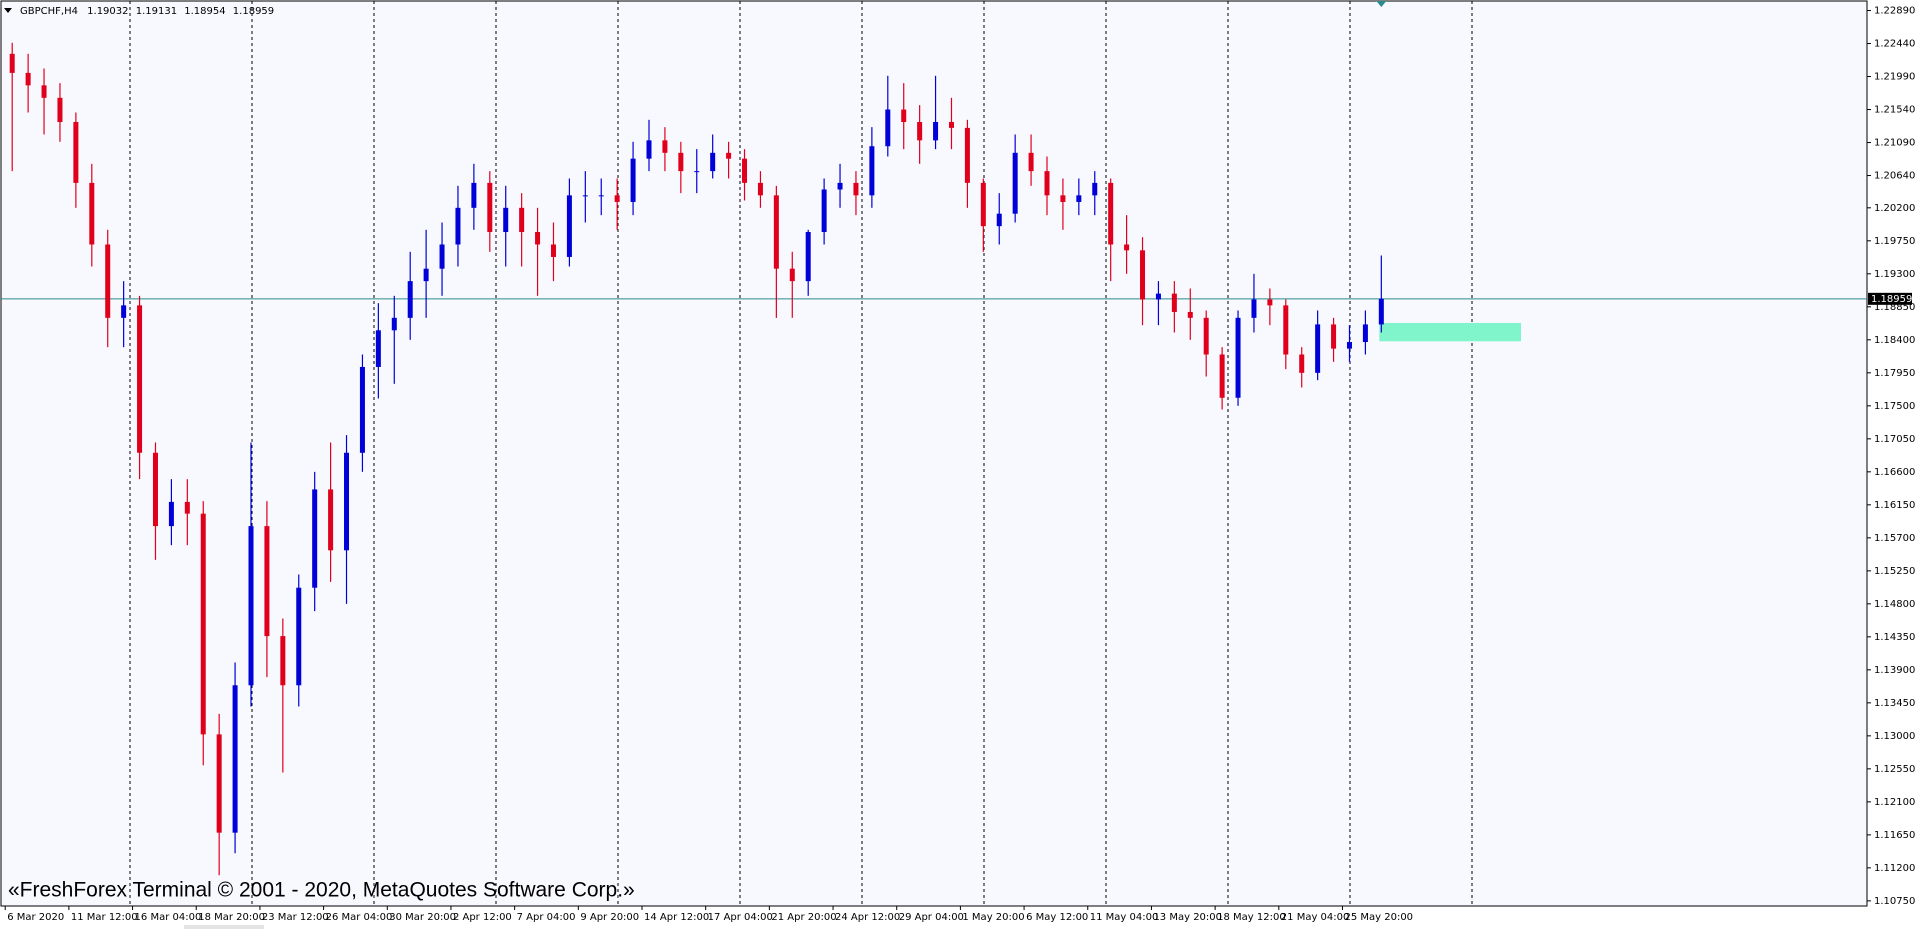 The image size is (1920, 929). Describe the element at coordinates (1378, 917) in the screenshot. I see `x-tick-label: 25 May 20:00` at that location.